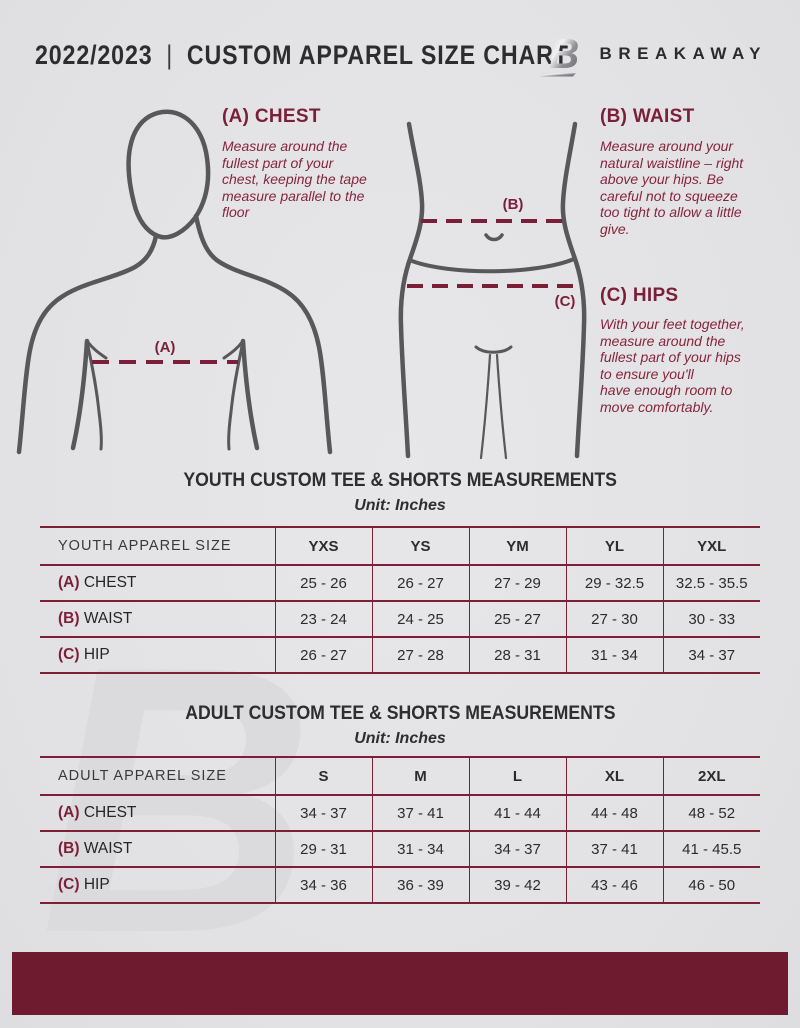 Image resolution: width=800 pixels, height=1028 pixels. What do you see at coordinates (233, 349) in the screenshot?
I see `right-pec-hook` at bounding box center [233, 349].